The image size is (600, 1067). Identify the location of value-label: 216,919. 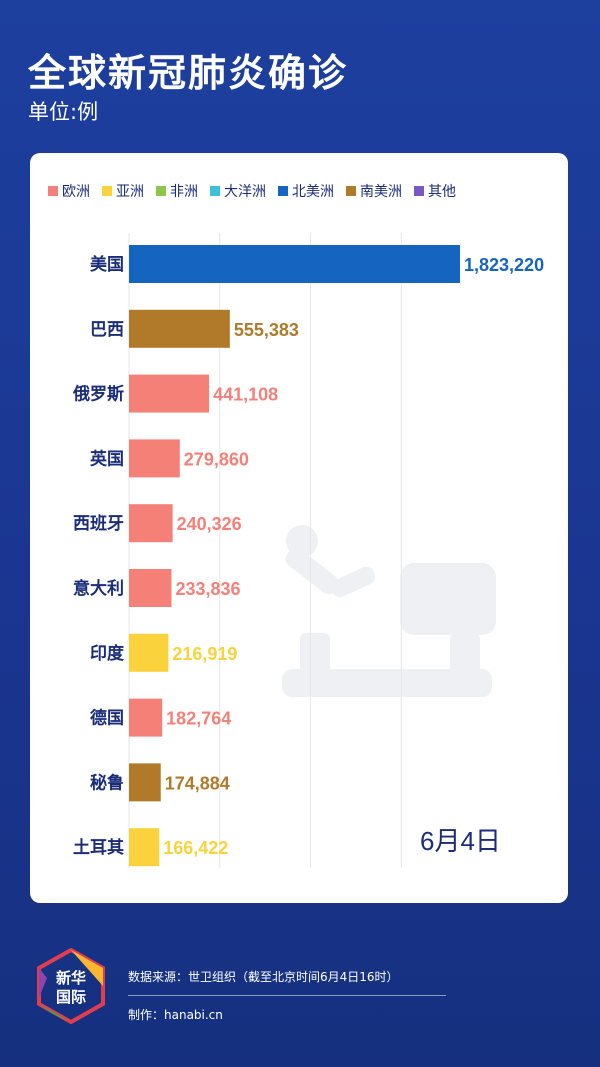
(204, 654).